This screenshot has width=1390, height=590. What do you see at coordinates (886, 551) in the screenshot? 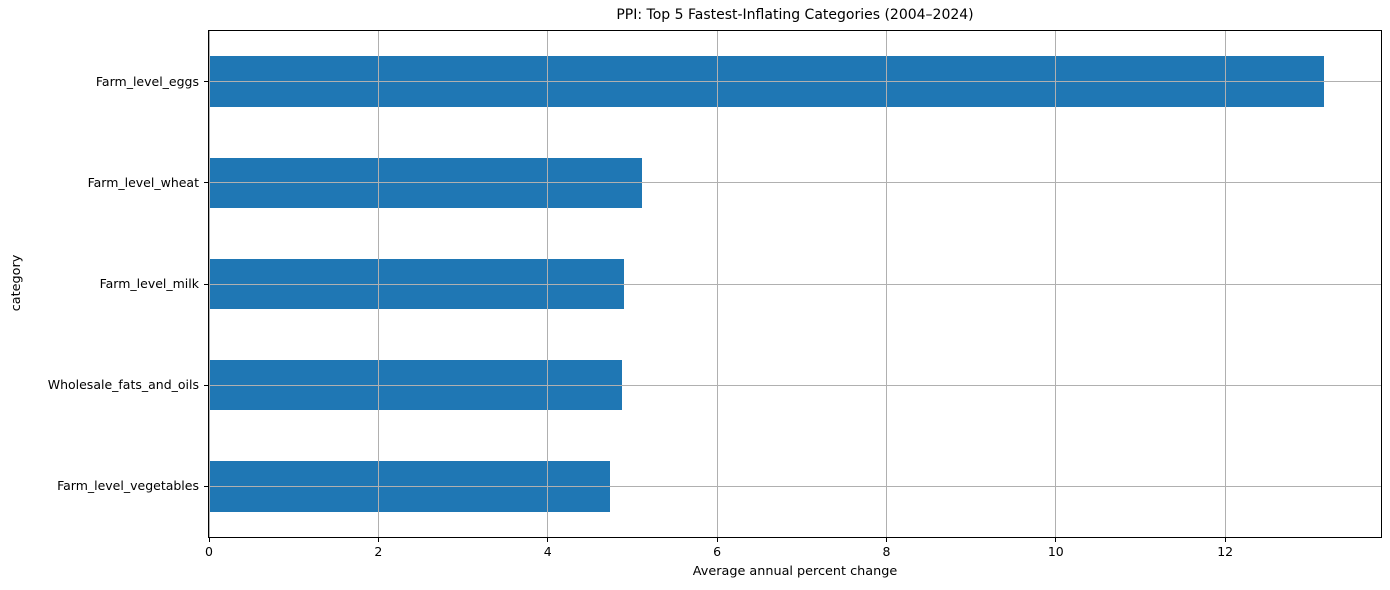
I see `x-tick-label: 8` at bounding box center [886, 551].